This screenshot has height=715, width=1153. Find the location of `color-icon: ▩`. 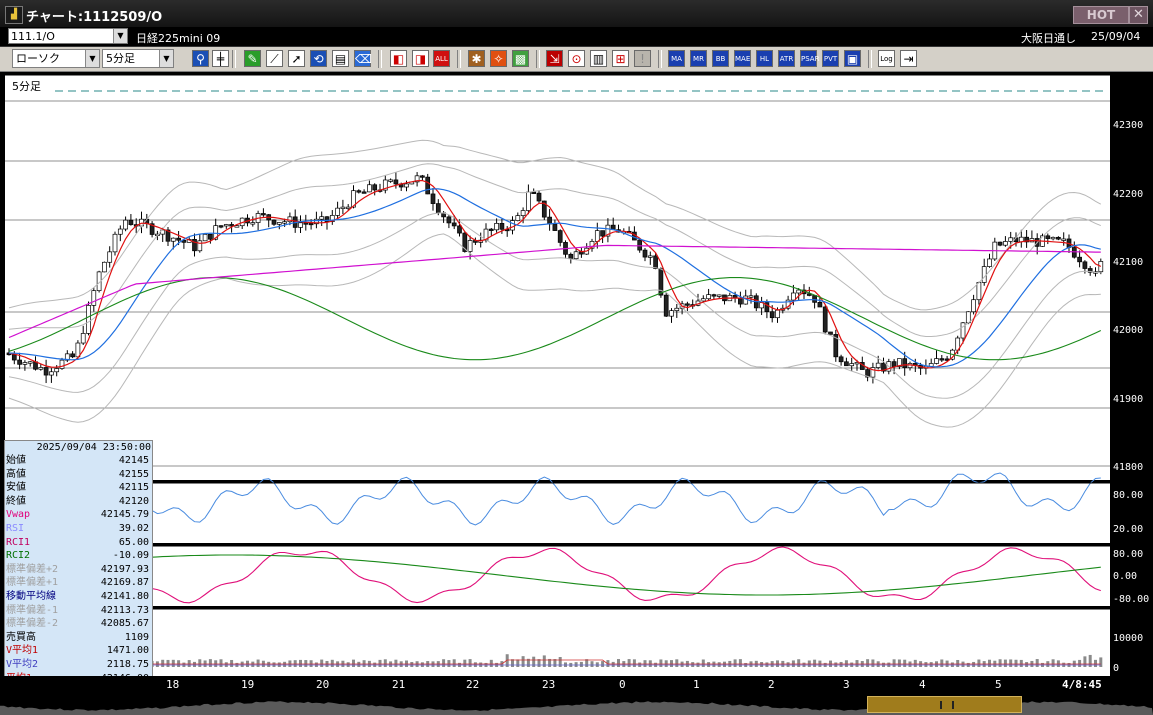

color-icon: ▩ is located at coordinates (520, 58).